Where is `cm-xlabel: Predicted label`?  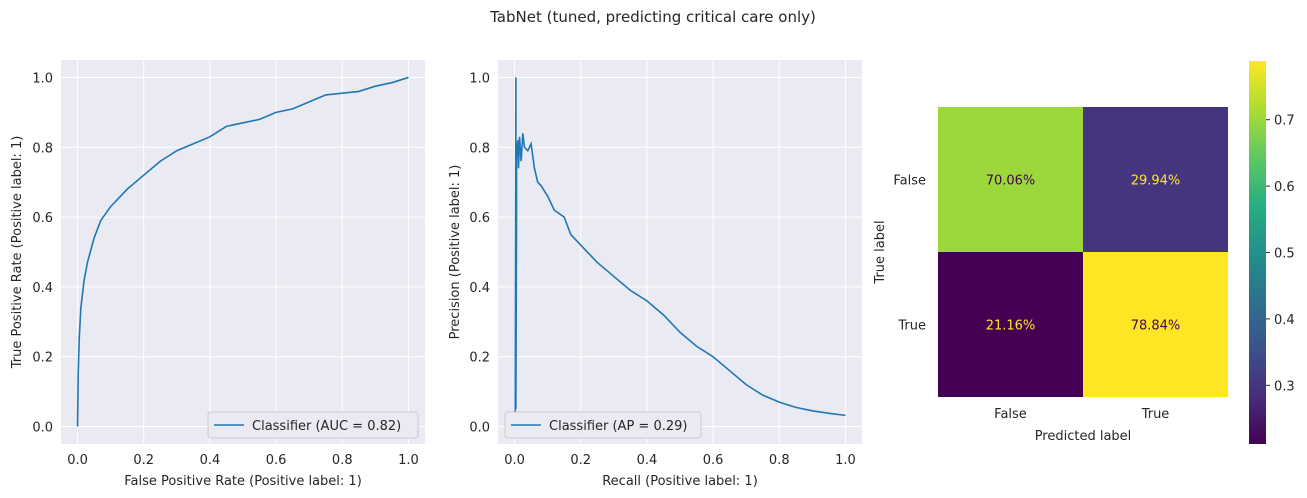
cm-xlabel: Predicted label is located at coordinates (1083, 436).